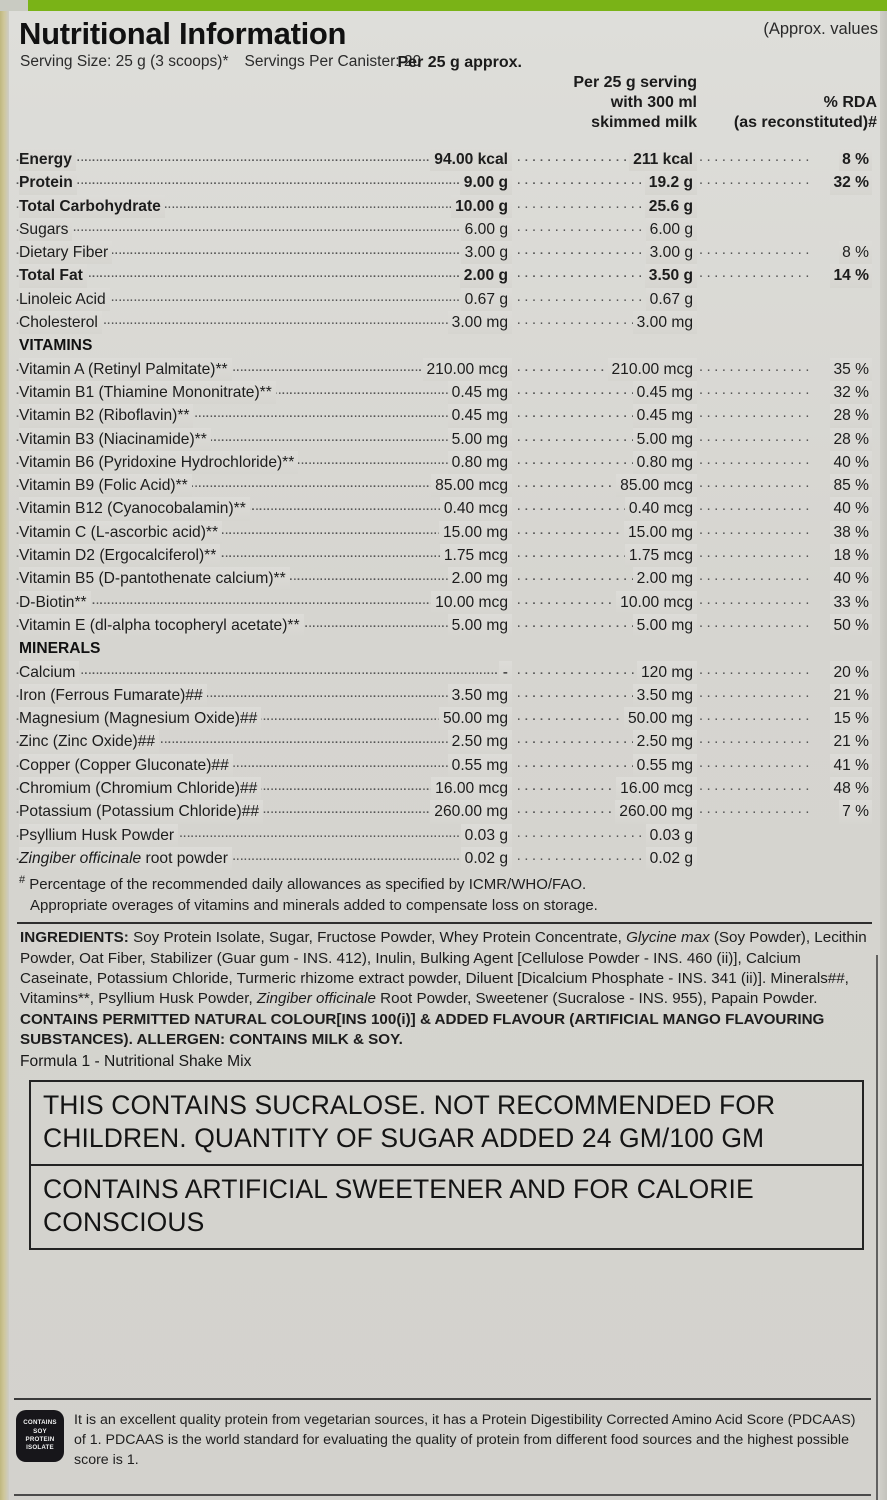  I want to click on table-row: Protein 9.00 g 19.2 g 32 %, so click(444, 183).